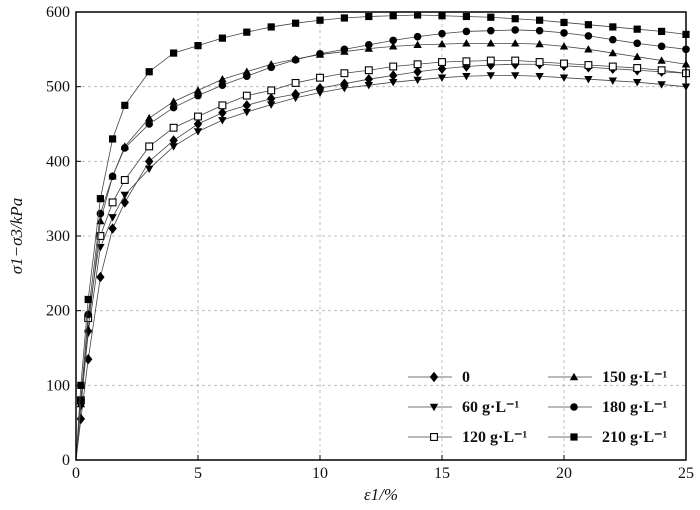  I want to click on y-tick-label: 100, so click(58, 385).